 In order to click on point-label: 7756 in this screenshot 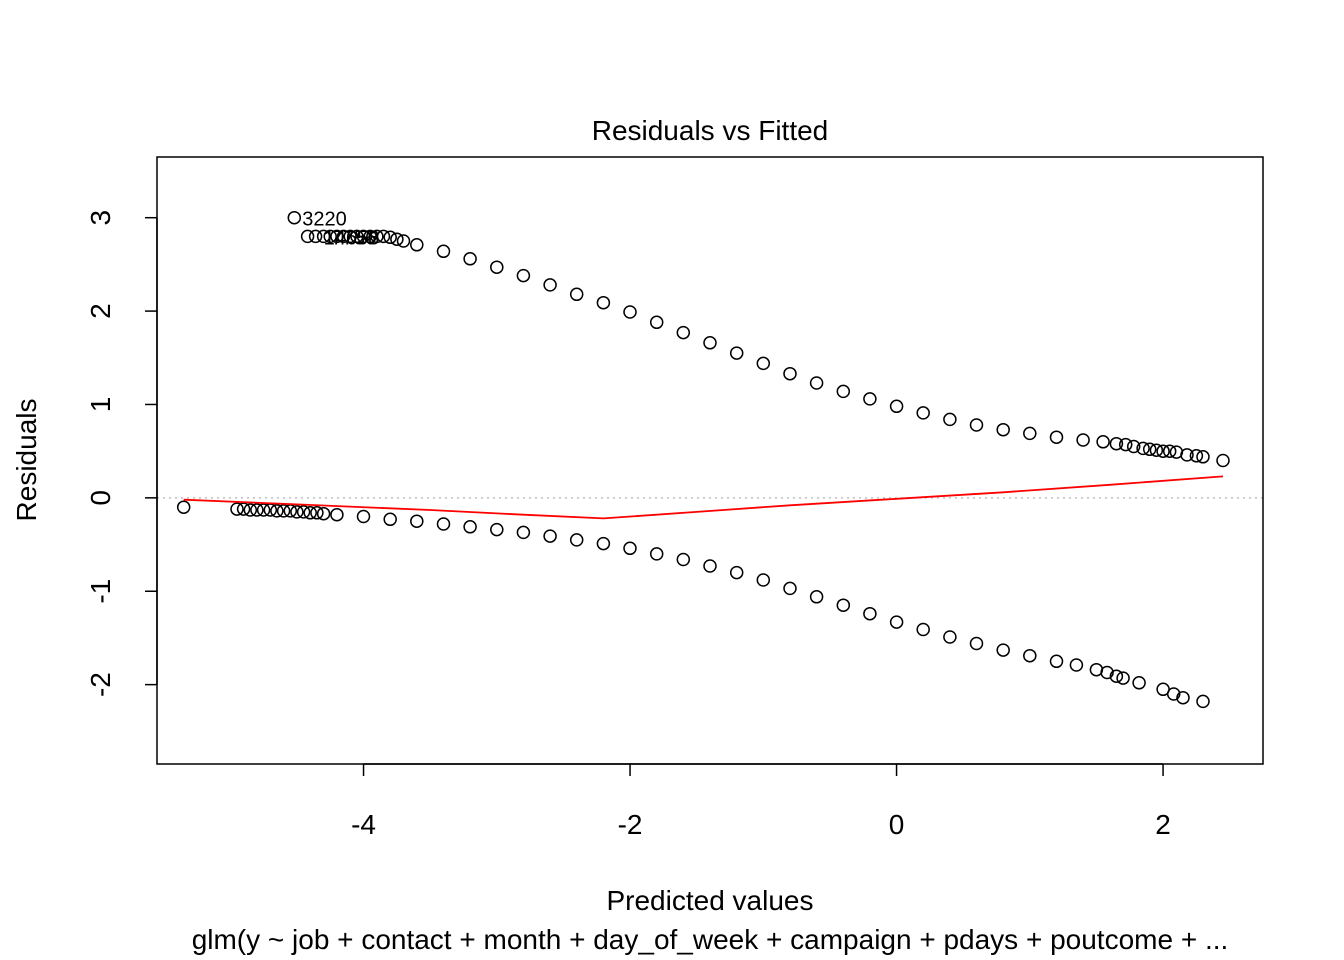, I will do `click(354, 238)`.